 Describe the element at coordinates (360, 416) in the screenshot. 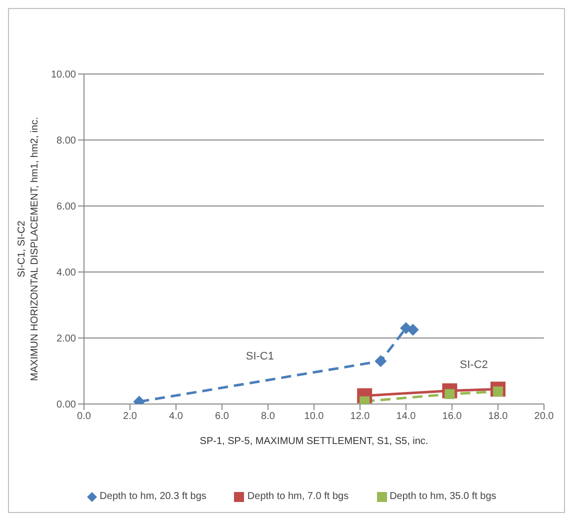

I see `x-tick-label: 12.0` at that location.